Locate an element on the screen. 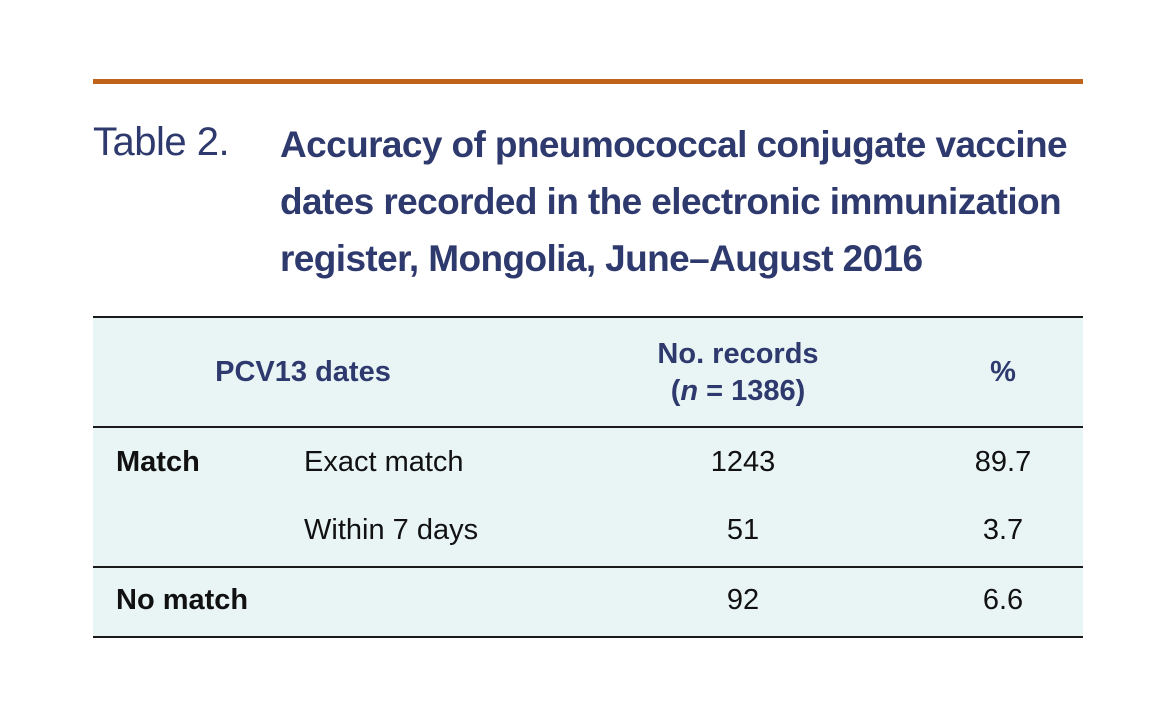  table-number: Table 2. is located at coordinates (161, 142).